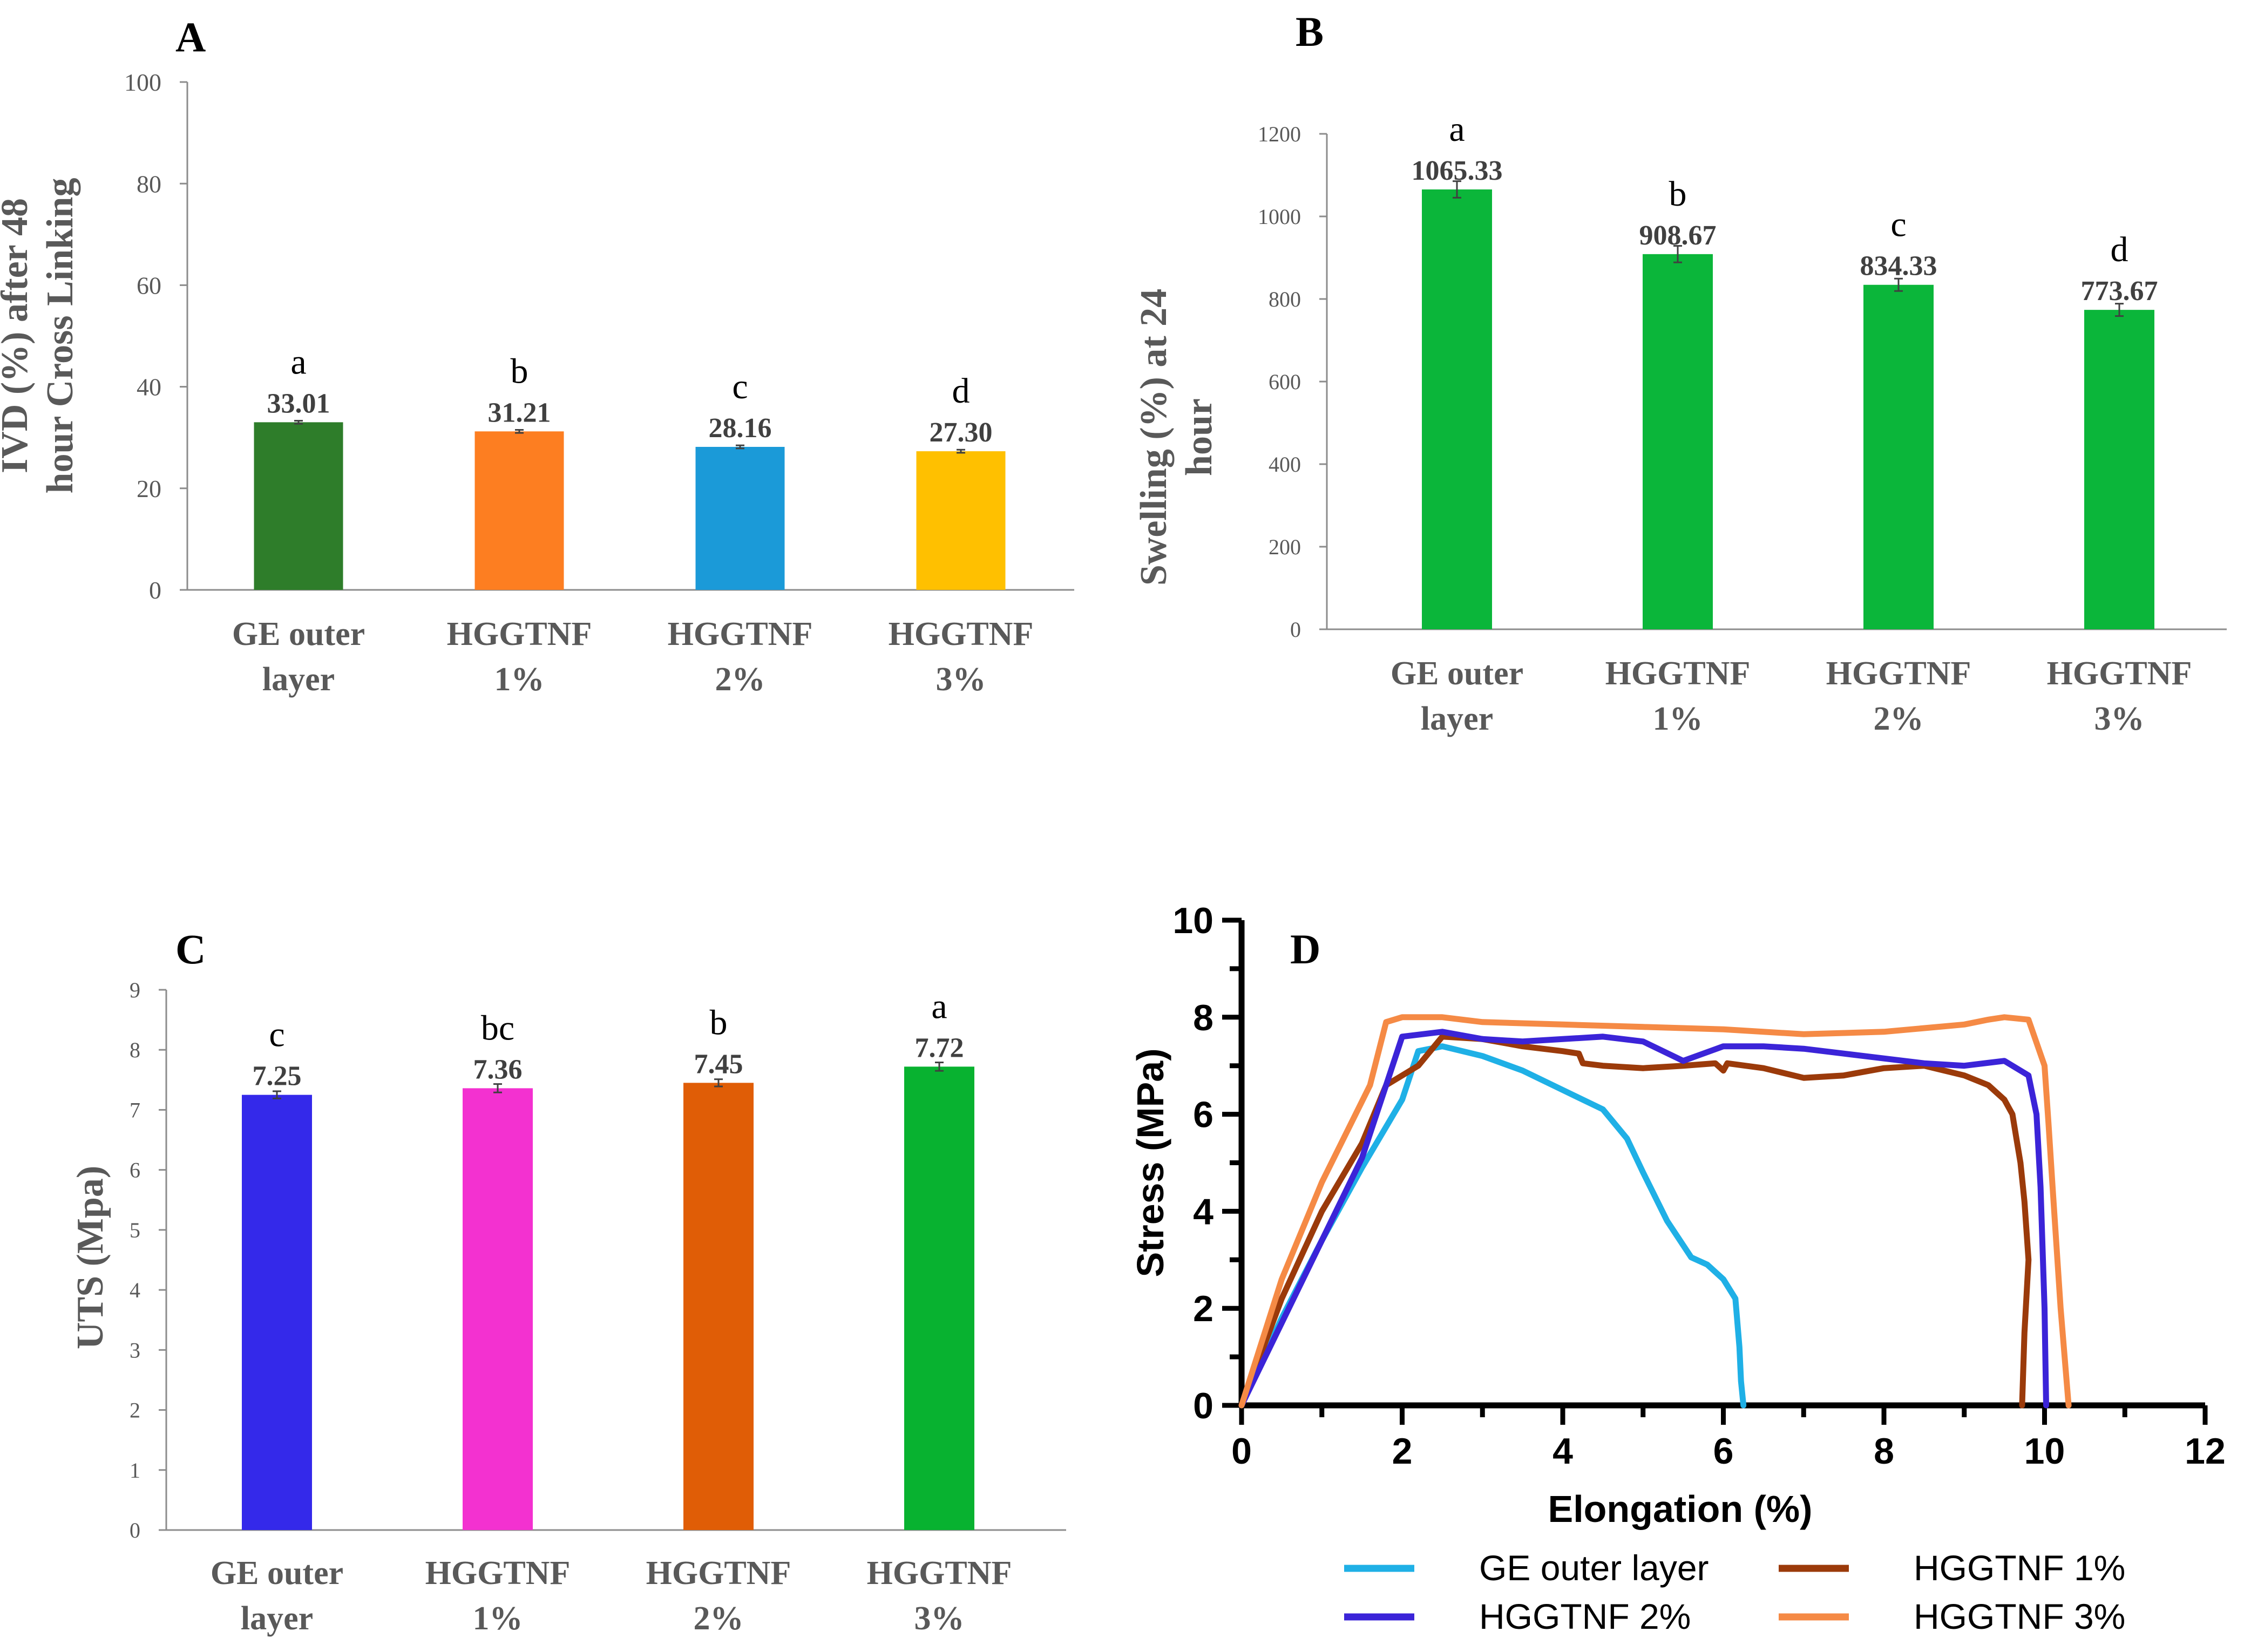 The height and width of the screenshot is (1652, 2244). Describe the element at coordinates (135, 1050) in the screenshot. I see `panel-c-y-tick-label: 8` at that location.